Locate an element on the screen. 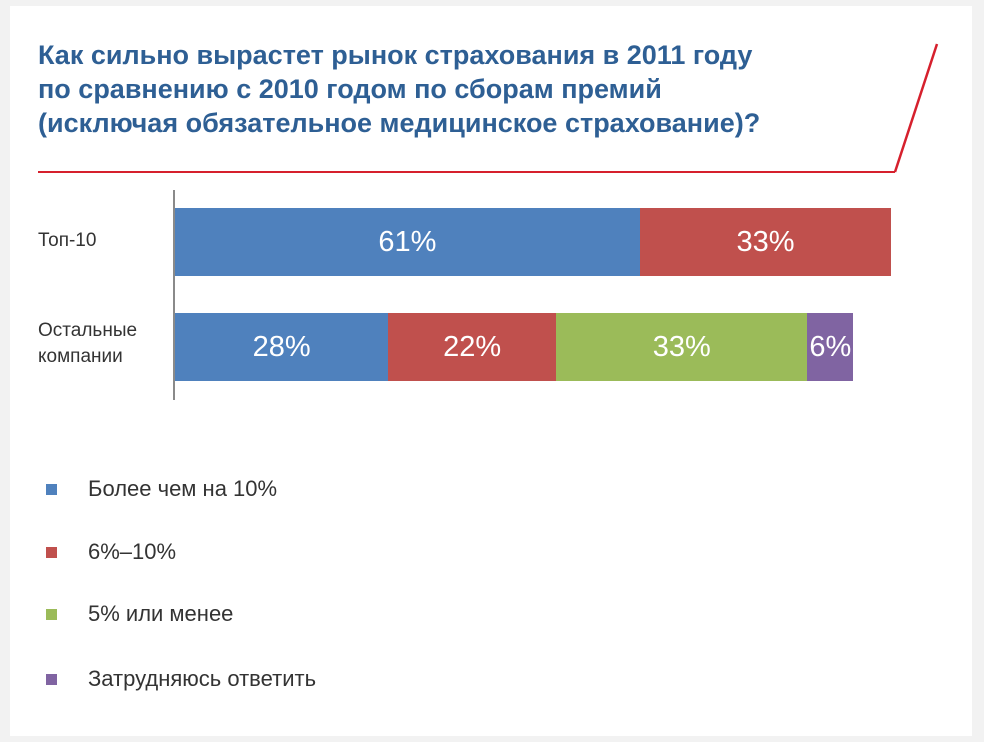 This screenshot has width=984, height=742. category-axis is located at coordinates (174, 295).